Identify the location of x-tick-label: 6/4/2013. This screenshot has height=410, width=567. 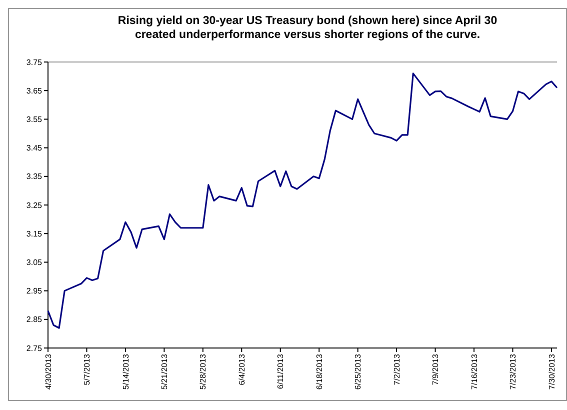
(241, 369).